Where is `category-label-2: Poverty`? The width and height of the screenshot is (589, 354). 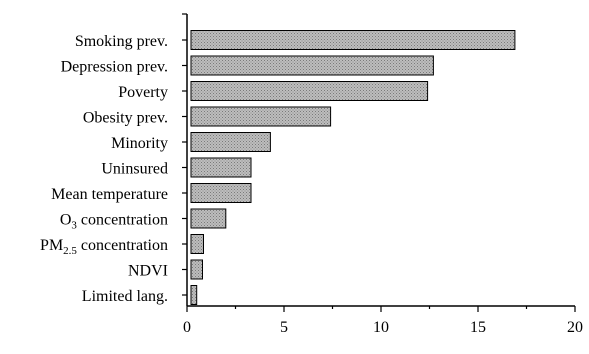
category-label-2: Poverty is located at coordinates (143, 92).